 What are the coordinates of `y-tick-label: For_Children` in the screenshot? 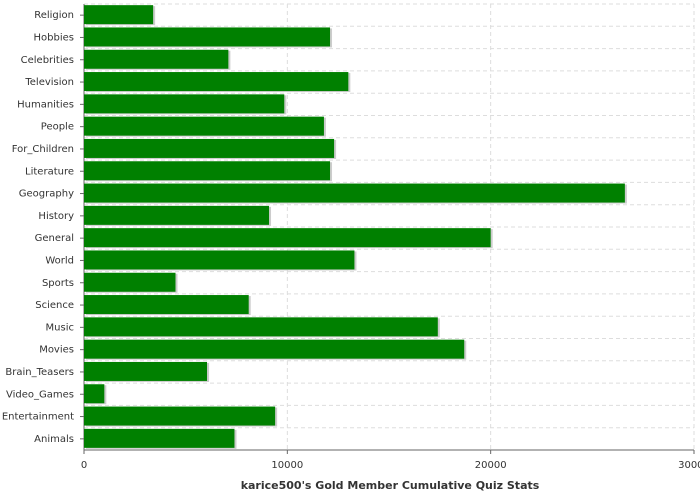 It's located at (43, 149).